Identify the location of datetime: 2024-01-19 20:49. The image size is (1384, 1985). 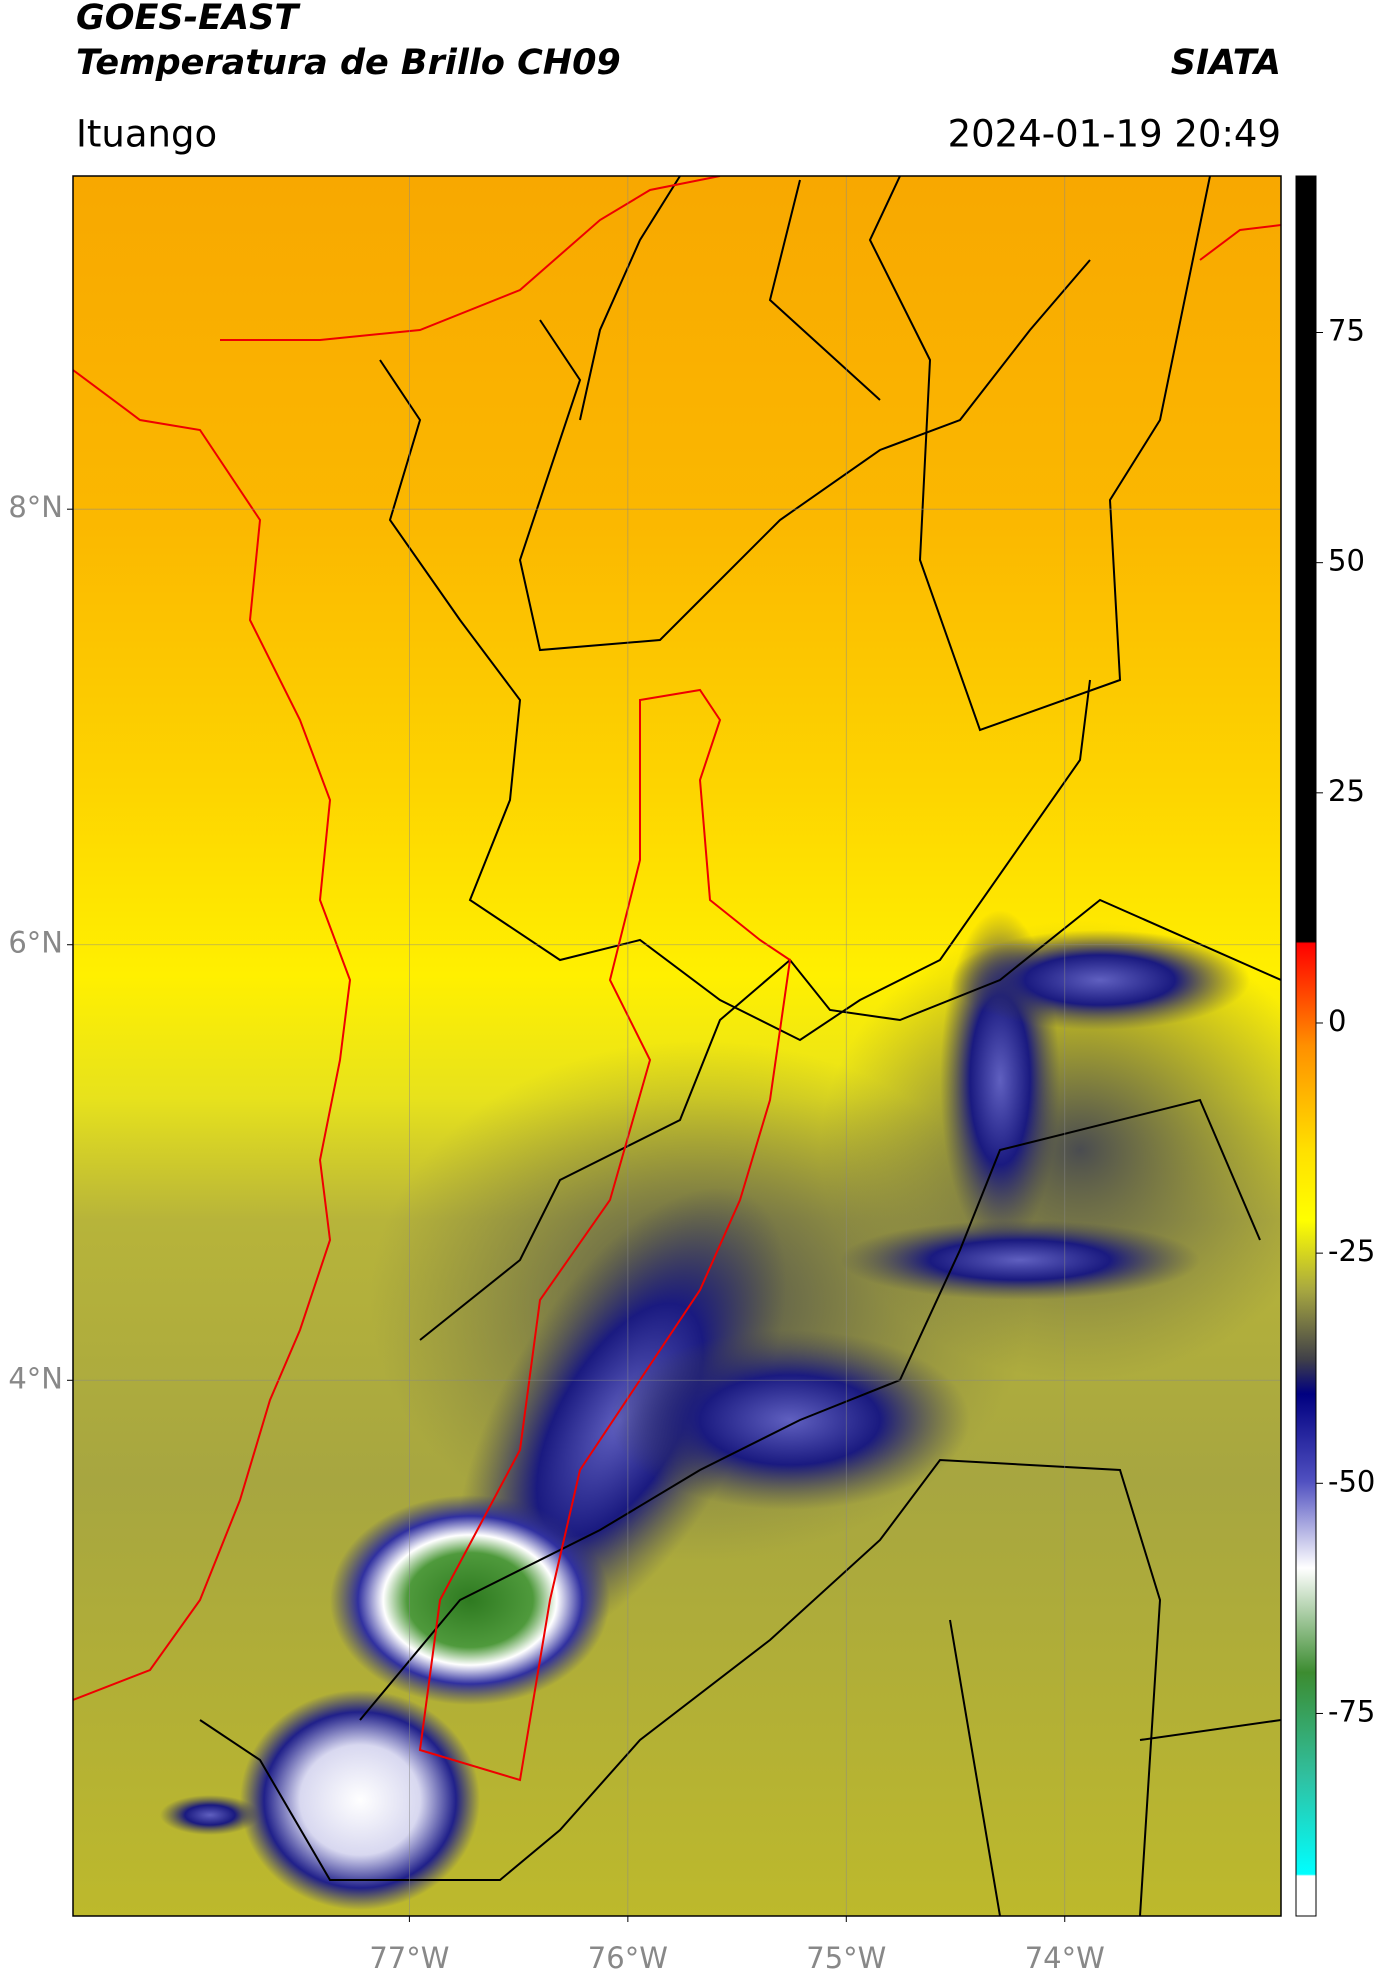
(1114, 134).